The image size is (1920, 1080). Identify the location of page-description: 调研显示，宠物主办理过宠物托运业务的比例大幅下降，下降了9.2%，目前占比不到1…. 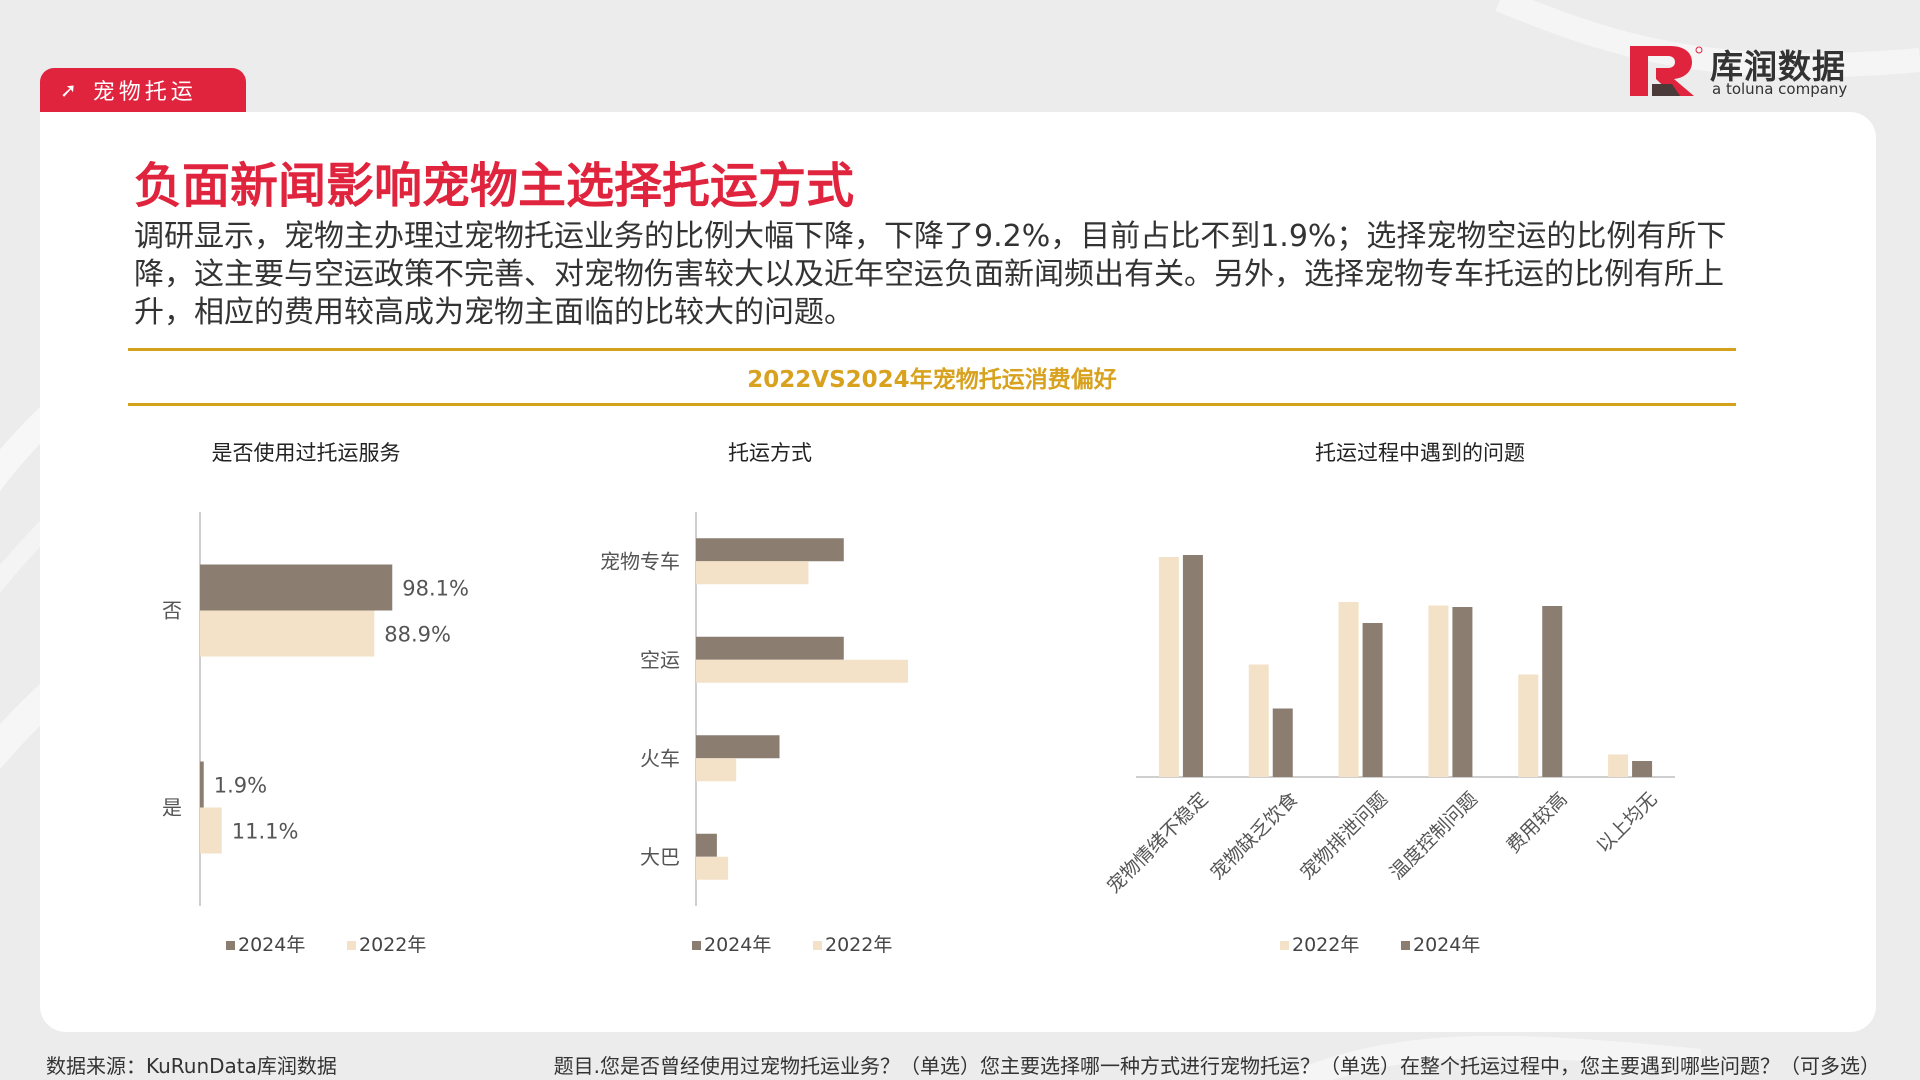
(930, 274).